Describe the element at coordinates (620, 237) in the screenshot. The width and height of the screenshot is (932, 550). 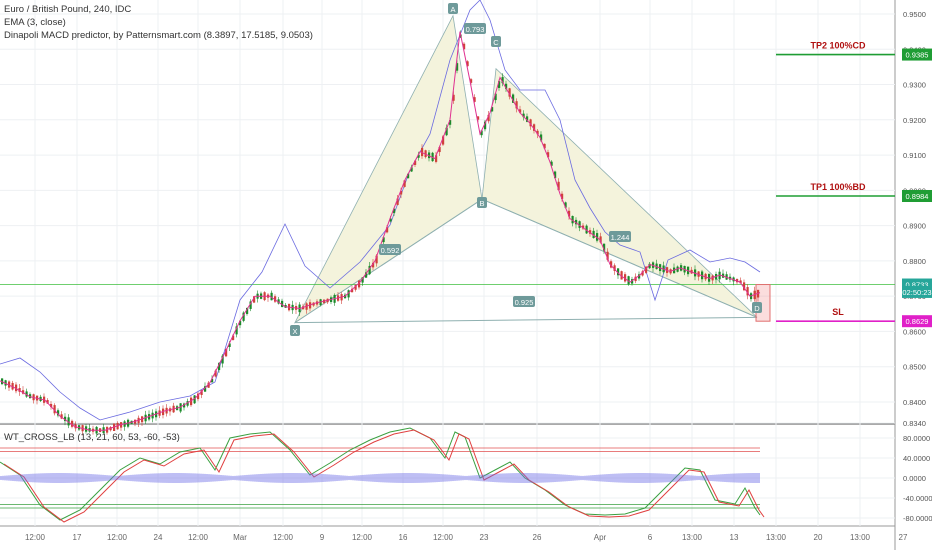
I see `ratio-label: 1.244` at that location.